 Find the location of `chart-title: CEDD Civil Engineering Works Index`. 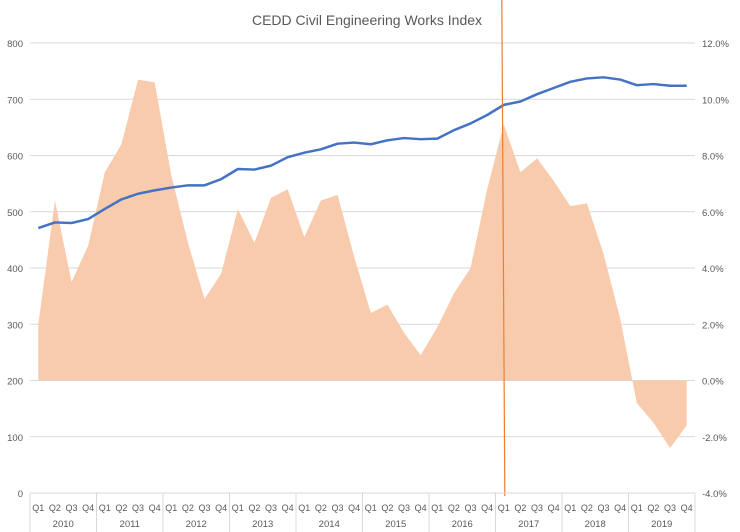

chart-title: CEDD Civil Engineering Works Index is located at coordinates (367, 20).